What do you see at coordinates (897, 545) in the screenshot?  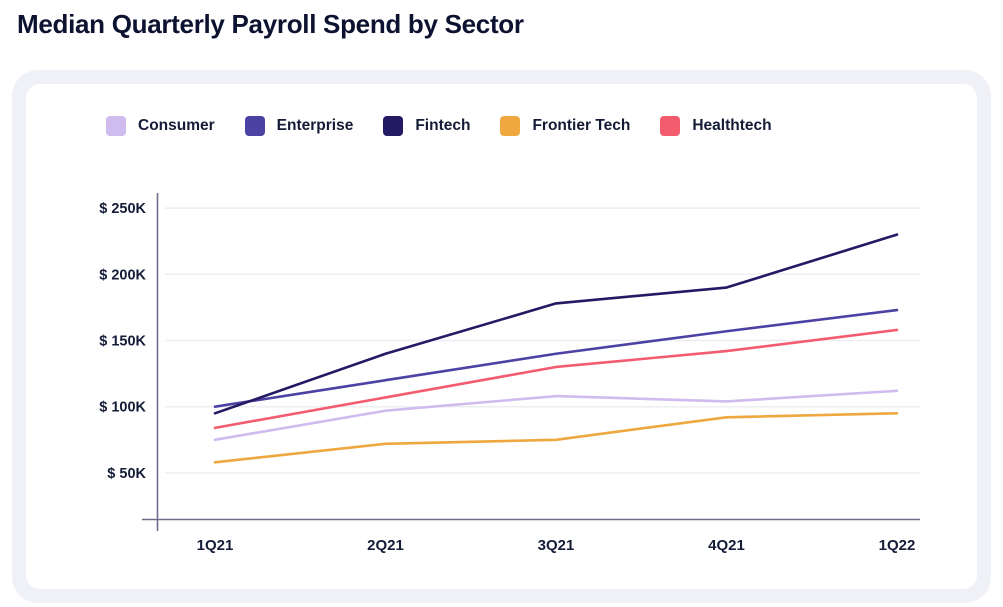 I see `x-tick-label: 1Q22` at bounding box center [897, 545].